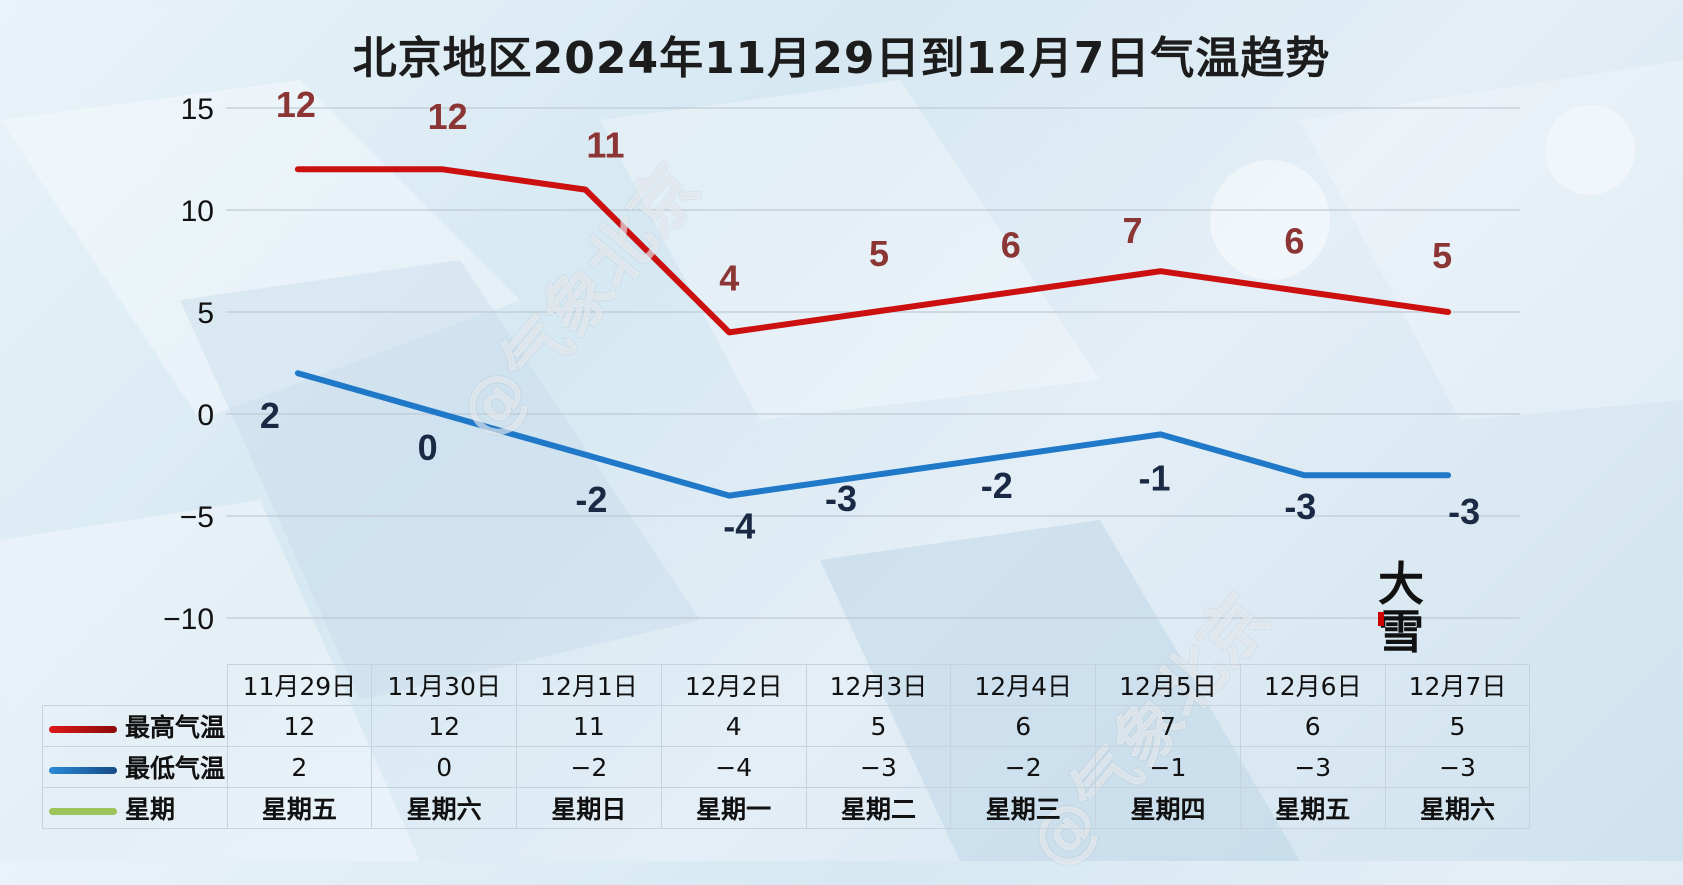  Describe the element at coordinates (1168, 726) in the screenshot. I see `table-cell: 7` at that location.